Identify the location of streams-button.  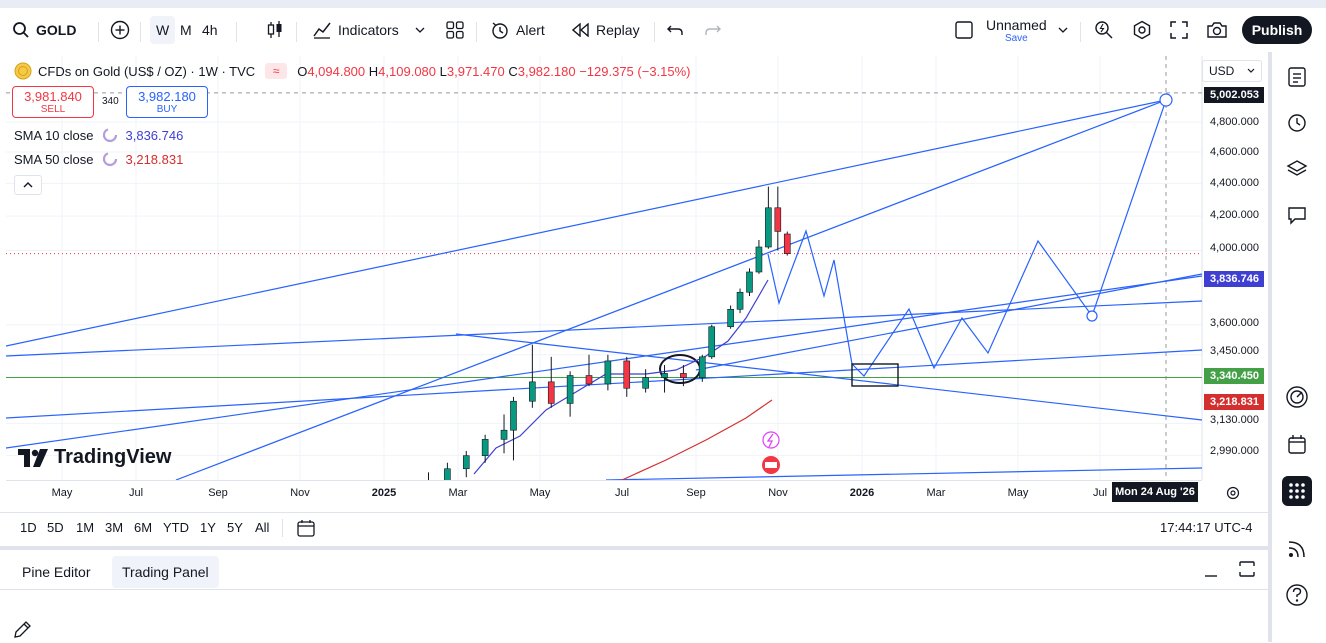
(1297, 549).